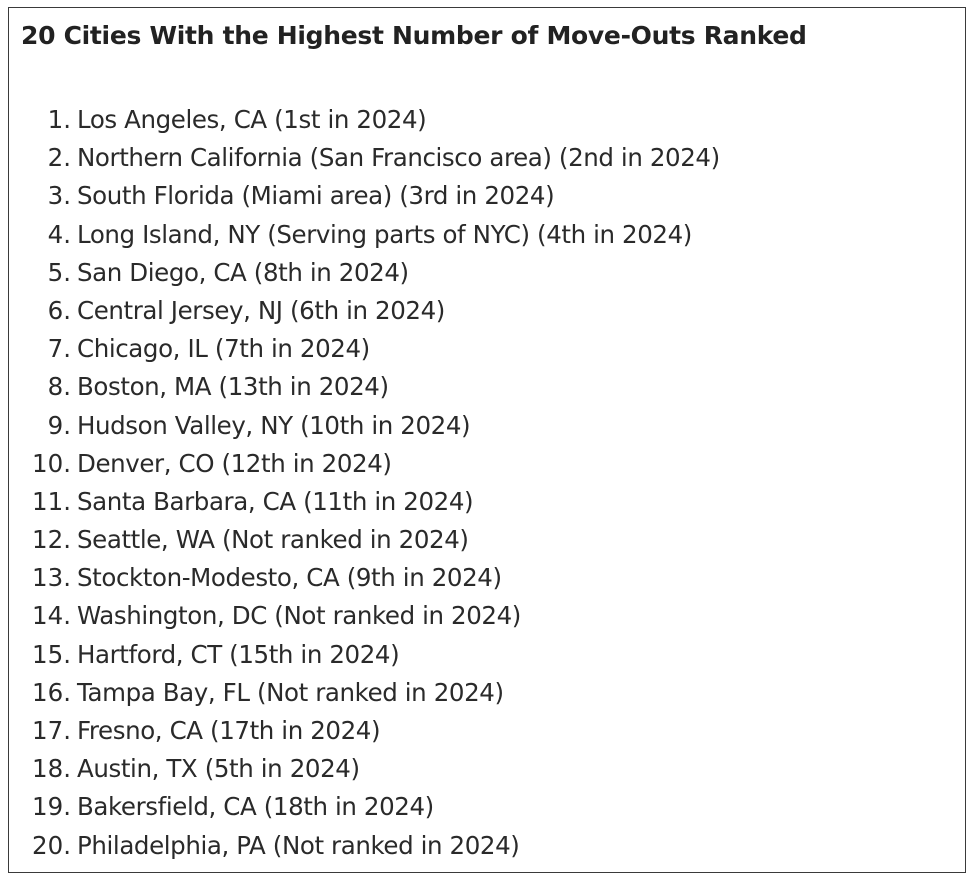 This screenshot has width=975, height=881. I want to click on list-item: 16. Tampa Bay, FL (Not ranked in 2024), so click(364, 693).